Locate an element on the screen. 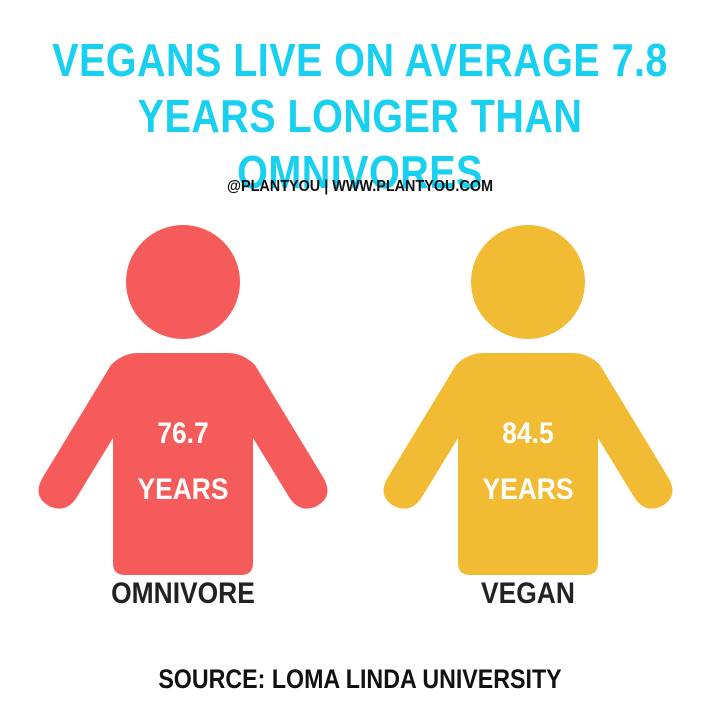 The image size is (720, 720). omnivore-years-value: 76.7 is located at coordinates (183, 433).